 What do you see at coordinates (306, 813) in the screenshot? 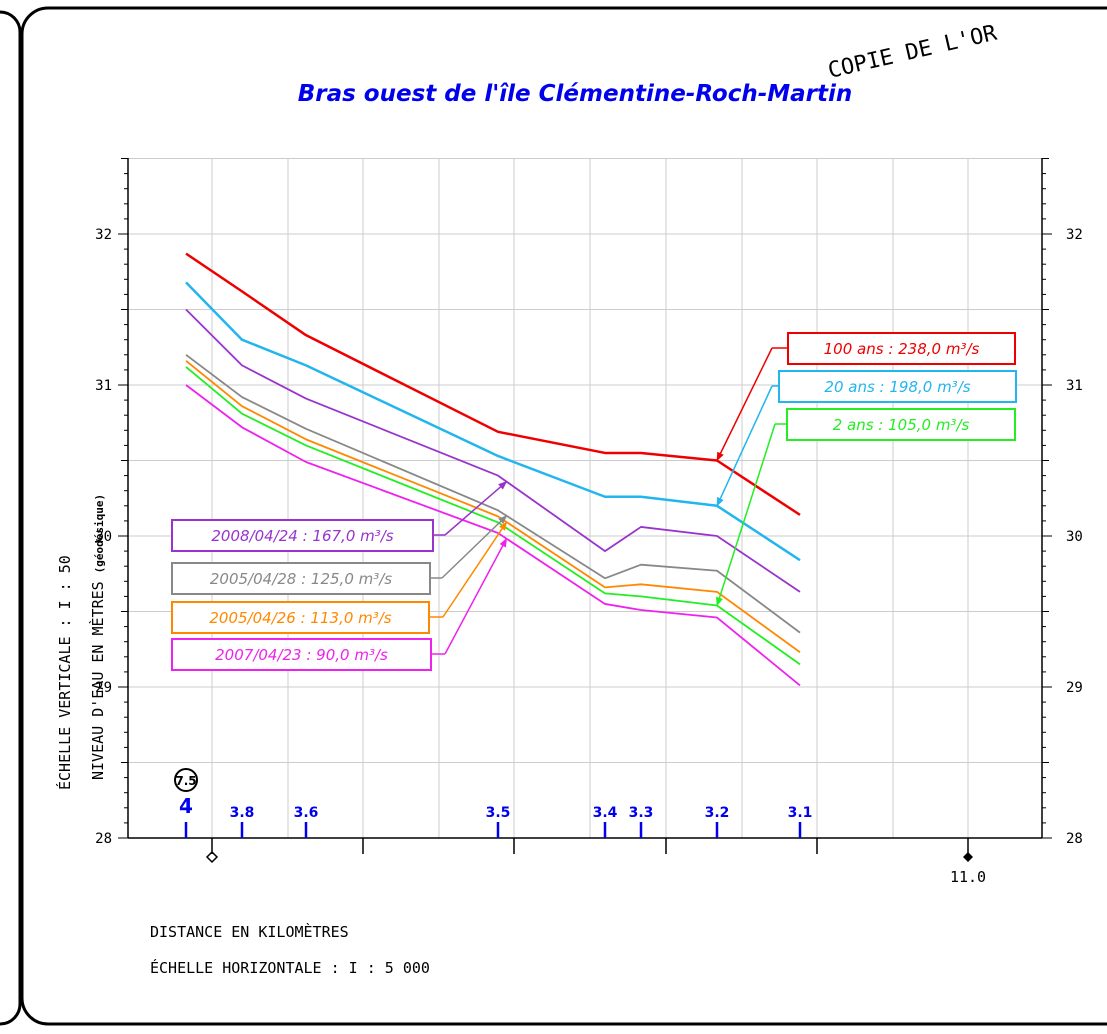
I see `km-marker-label: 3.6` at bounding box center [306, 813].